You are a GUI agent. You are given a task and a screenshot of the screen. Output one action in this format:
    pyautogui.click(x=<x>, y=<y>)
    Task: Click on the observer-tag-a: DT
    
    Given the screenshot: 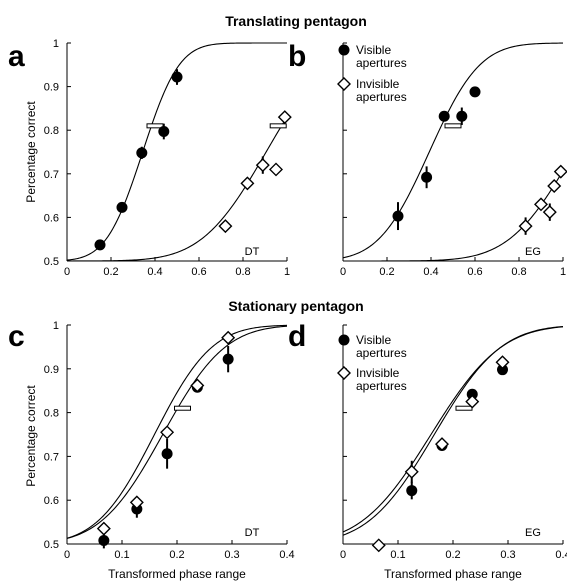 What is the action you would take?
    pyautogui.click(x=252, y=252)
    